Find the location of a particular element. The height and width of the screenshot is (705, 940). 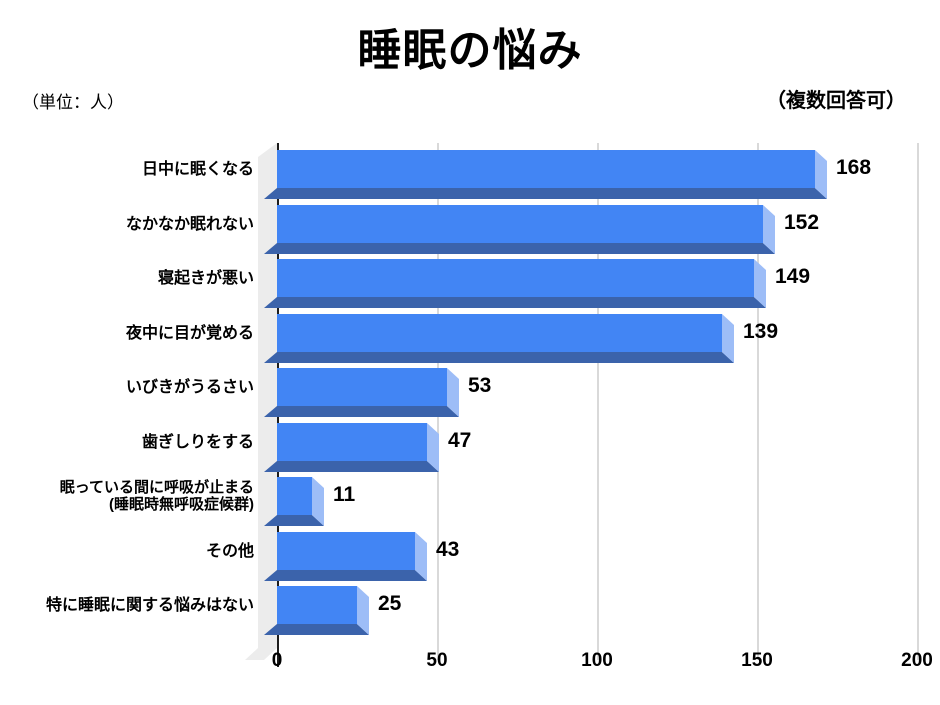

bar-category-label: 寝起きが悪い is located at coordinates (205, 278).